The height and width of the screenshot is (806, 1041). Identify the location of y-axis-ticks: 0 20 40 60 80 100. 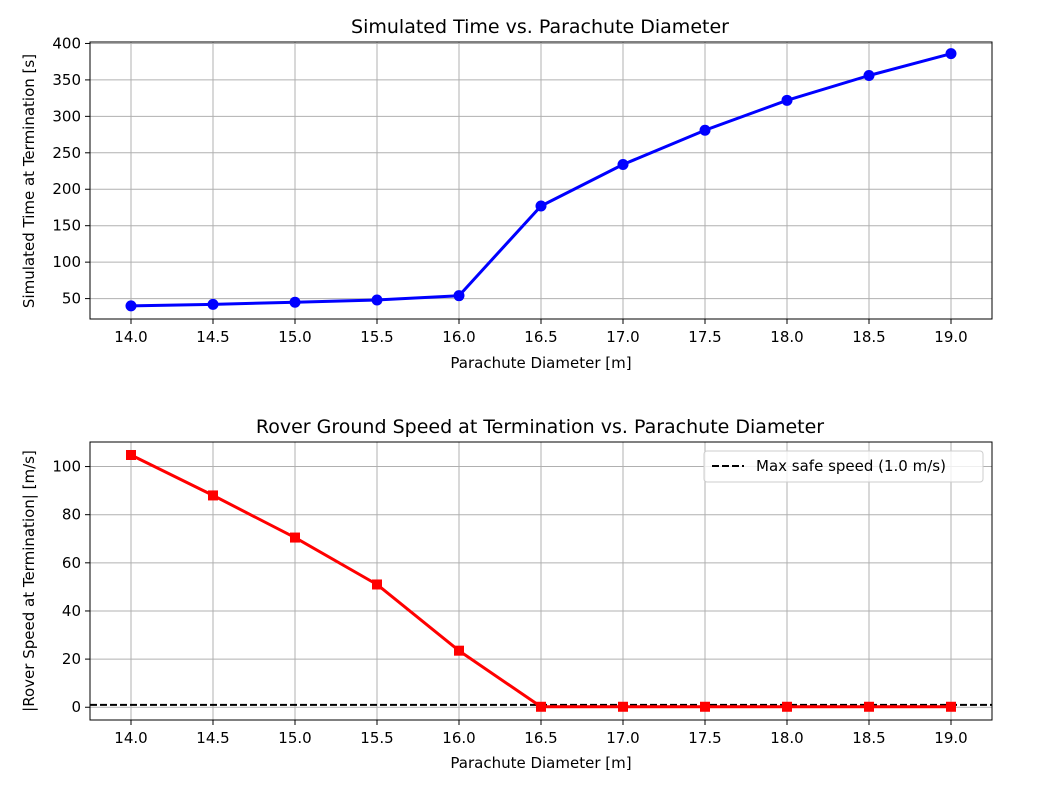
(71, 587).